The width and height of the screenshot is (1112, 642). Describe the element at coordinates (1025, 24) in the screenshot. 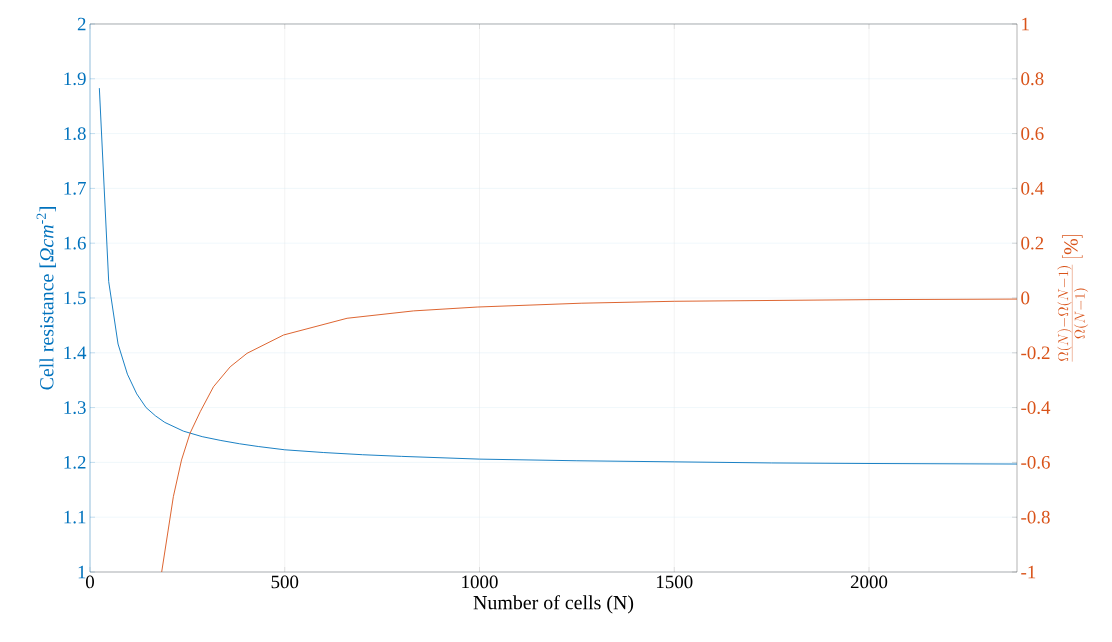

I see `y2-tick-label: 1` at that location.